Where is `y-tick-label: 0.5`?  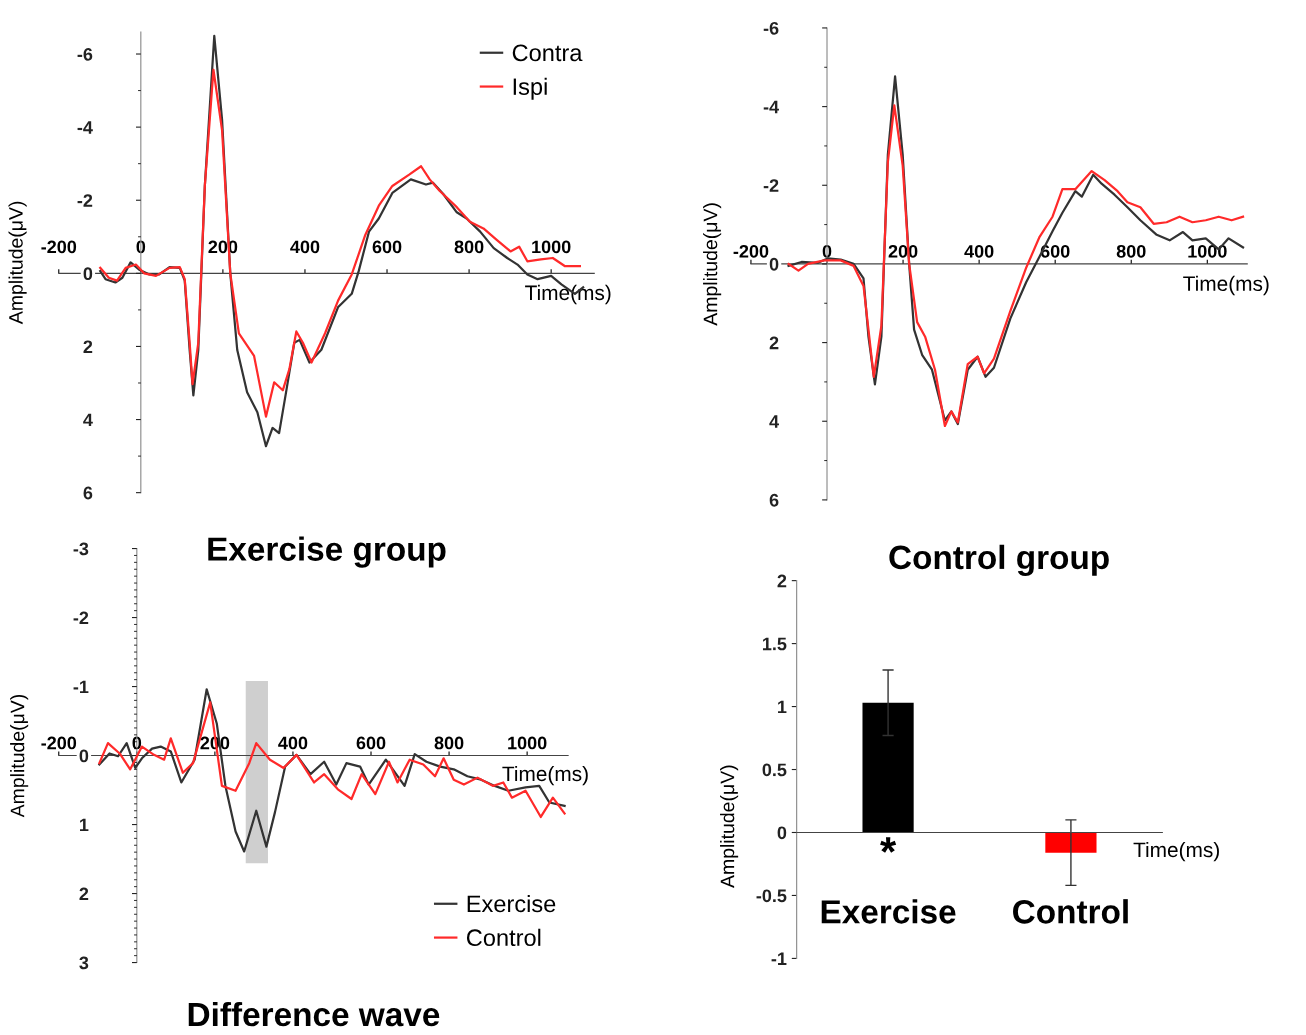 y-tick-label: 0.5 is located at coordinates (774, 770).